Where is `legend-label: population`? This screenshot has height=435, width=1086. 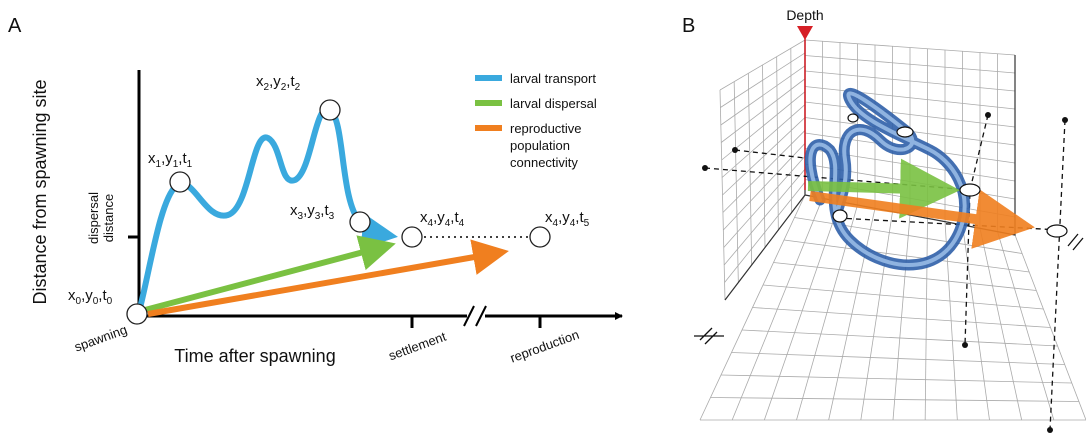
legend-label: population is located at coordinates (540, 145).